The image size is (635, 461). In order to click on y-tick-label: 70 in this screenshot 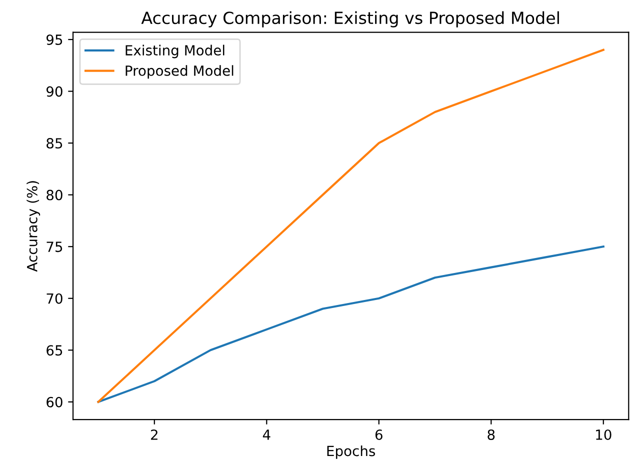, I will do `click(54, 298)`.